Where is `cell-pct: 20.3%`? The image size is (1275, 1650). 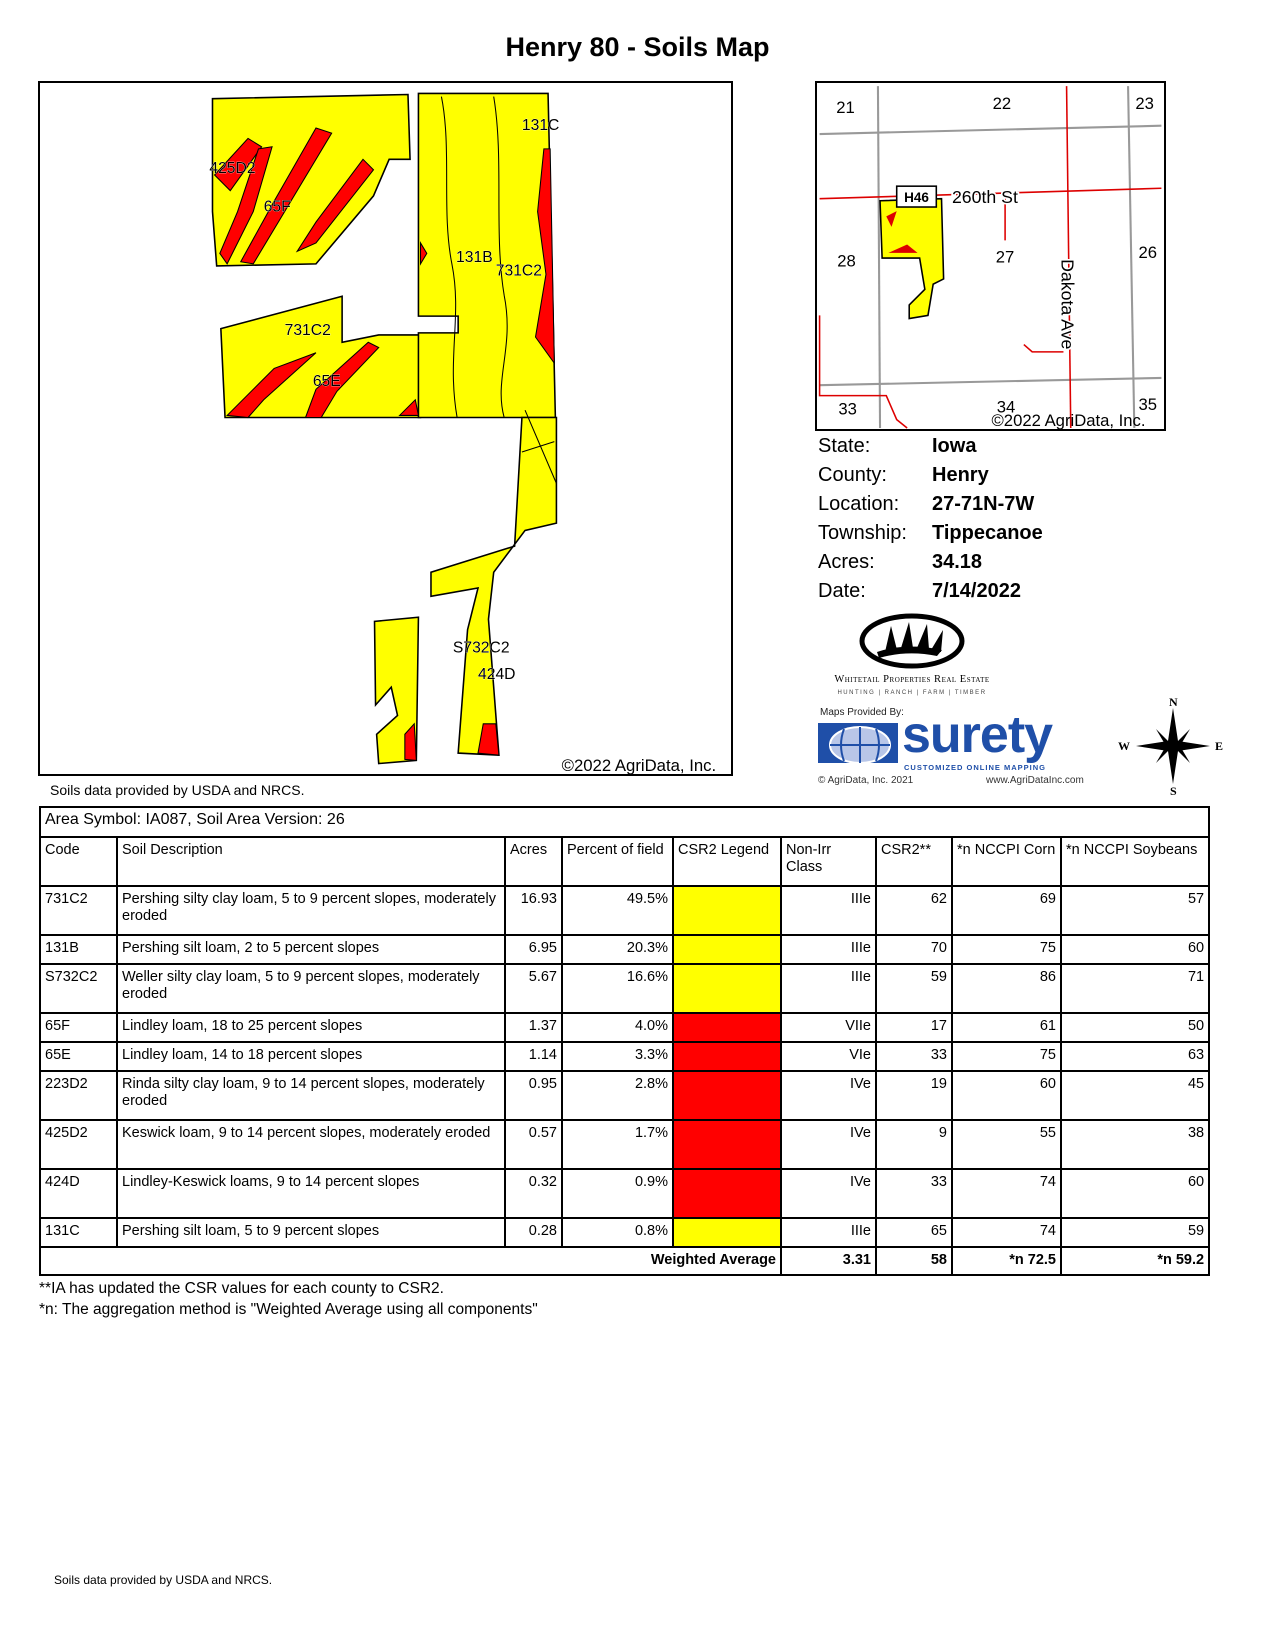 cell-pct: 20.3% is located at coordinates (617, 949).